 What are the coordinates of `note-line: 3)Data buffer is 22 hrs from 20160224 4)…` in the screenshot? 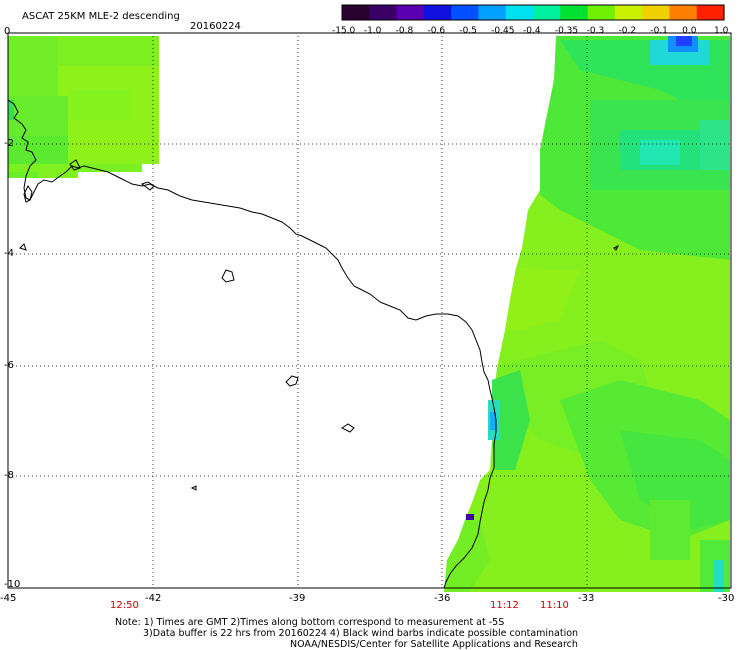 It's located at (361, 633).